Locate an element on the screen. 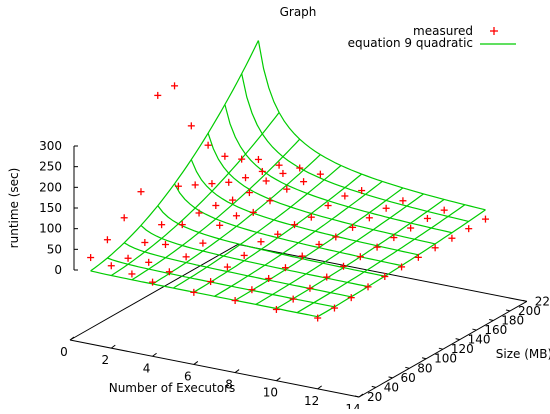 This screenshot has height=414, width=550. x-tick-label: 2 is located at coordinates (105, 360).